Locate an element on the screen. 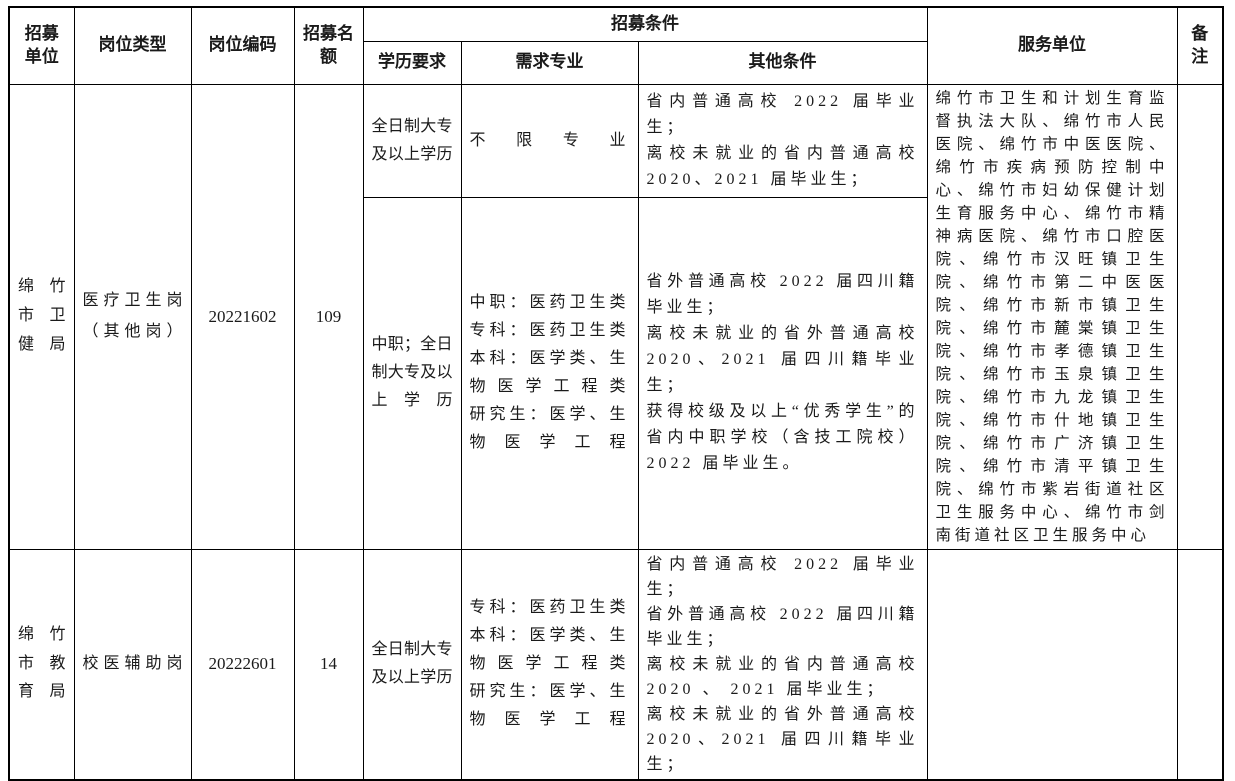 Image resolution: width=1235 pixels, height=781 pixels. cell-position-type: 校医辅助岗 is located at coordinates (132, 664).